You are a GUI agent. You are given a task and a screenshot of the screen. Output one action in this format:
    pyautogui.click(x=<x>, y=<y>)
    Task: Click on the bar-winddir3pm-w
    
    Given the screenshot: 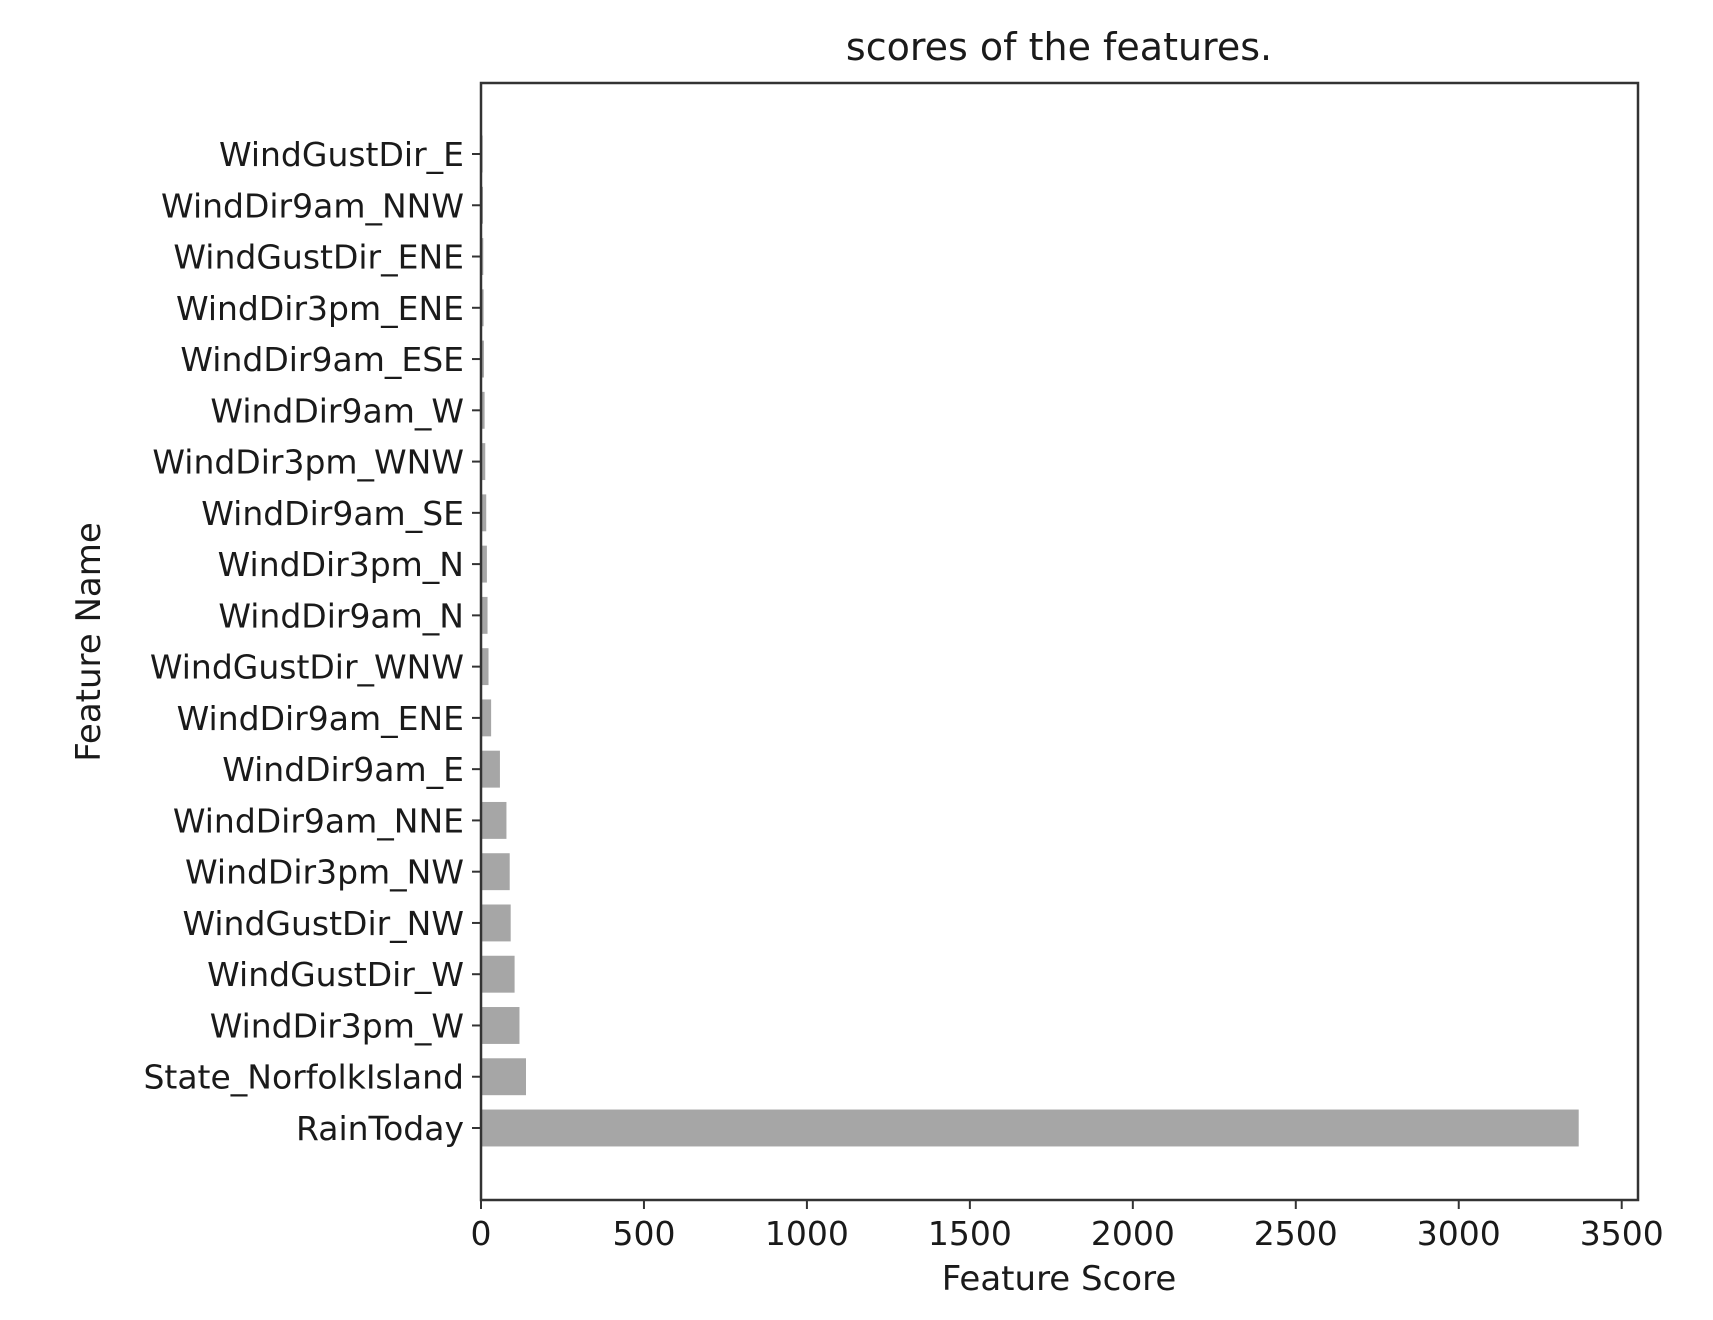 What is the action you would take?
    pyautogui.click(x=501, y=1025)
    